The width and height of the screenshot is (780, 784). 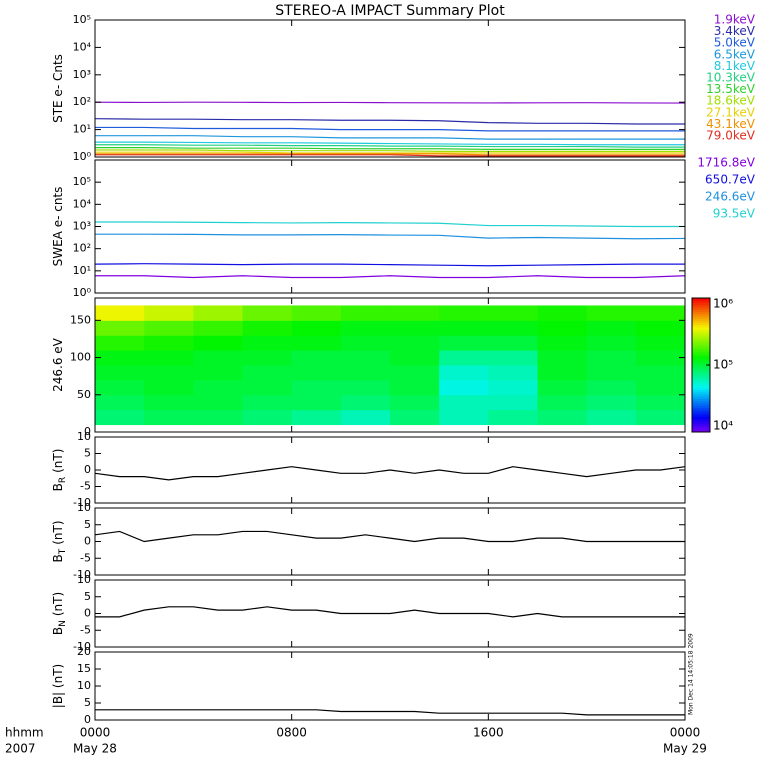 I want to click on y-tick-label: 20, so click(x=84, y=651).